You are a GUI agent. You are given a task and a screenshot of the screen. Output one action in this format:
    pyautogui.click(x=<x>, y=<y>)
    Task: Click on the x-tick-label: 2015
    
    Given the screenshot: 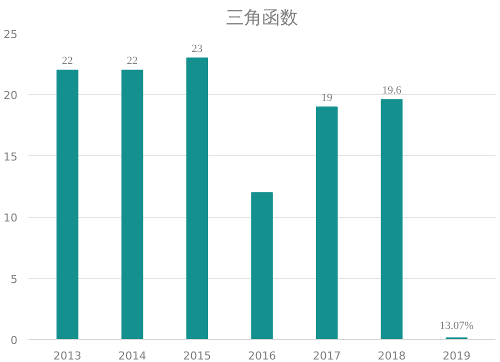 What is the action you would take?
    pyautogui.click(x=197, y=356)
    